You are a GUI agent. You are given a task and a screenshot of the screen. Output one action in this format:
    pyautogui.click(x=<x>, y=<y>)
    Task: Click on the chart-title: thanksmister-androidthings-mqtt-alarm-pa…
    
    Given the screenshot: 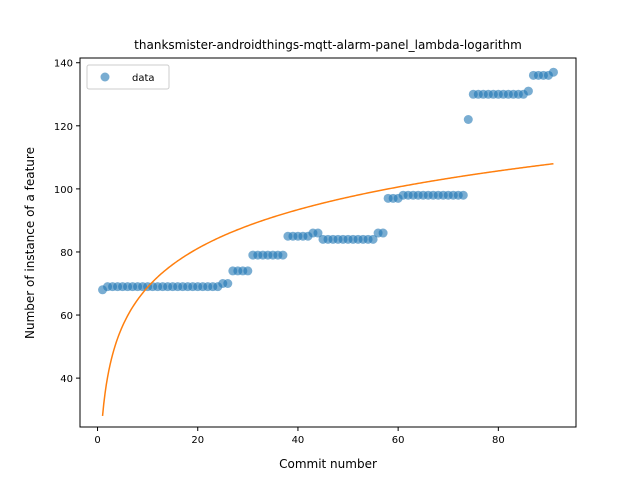 What is the action you would take?
    pyautogui.click(x=328, y=45)
    